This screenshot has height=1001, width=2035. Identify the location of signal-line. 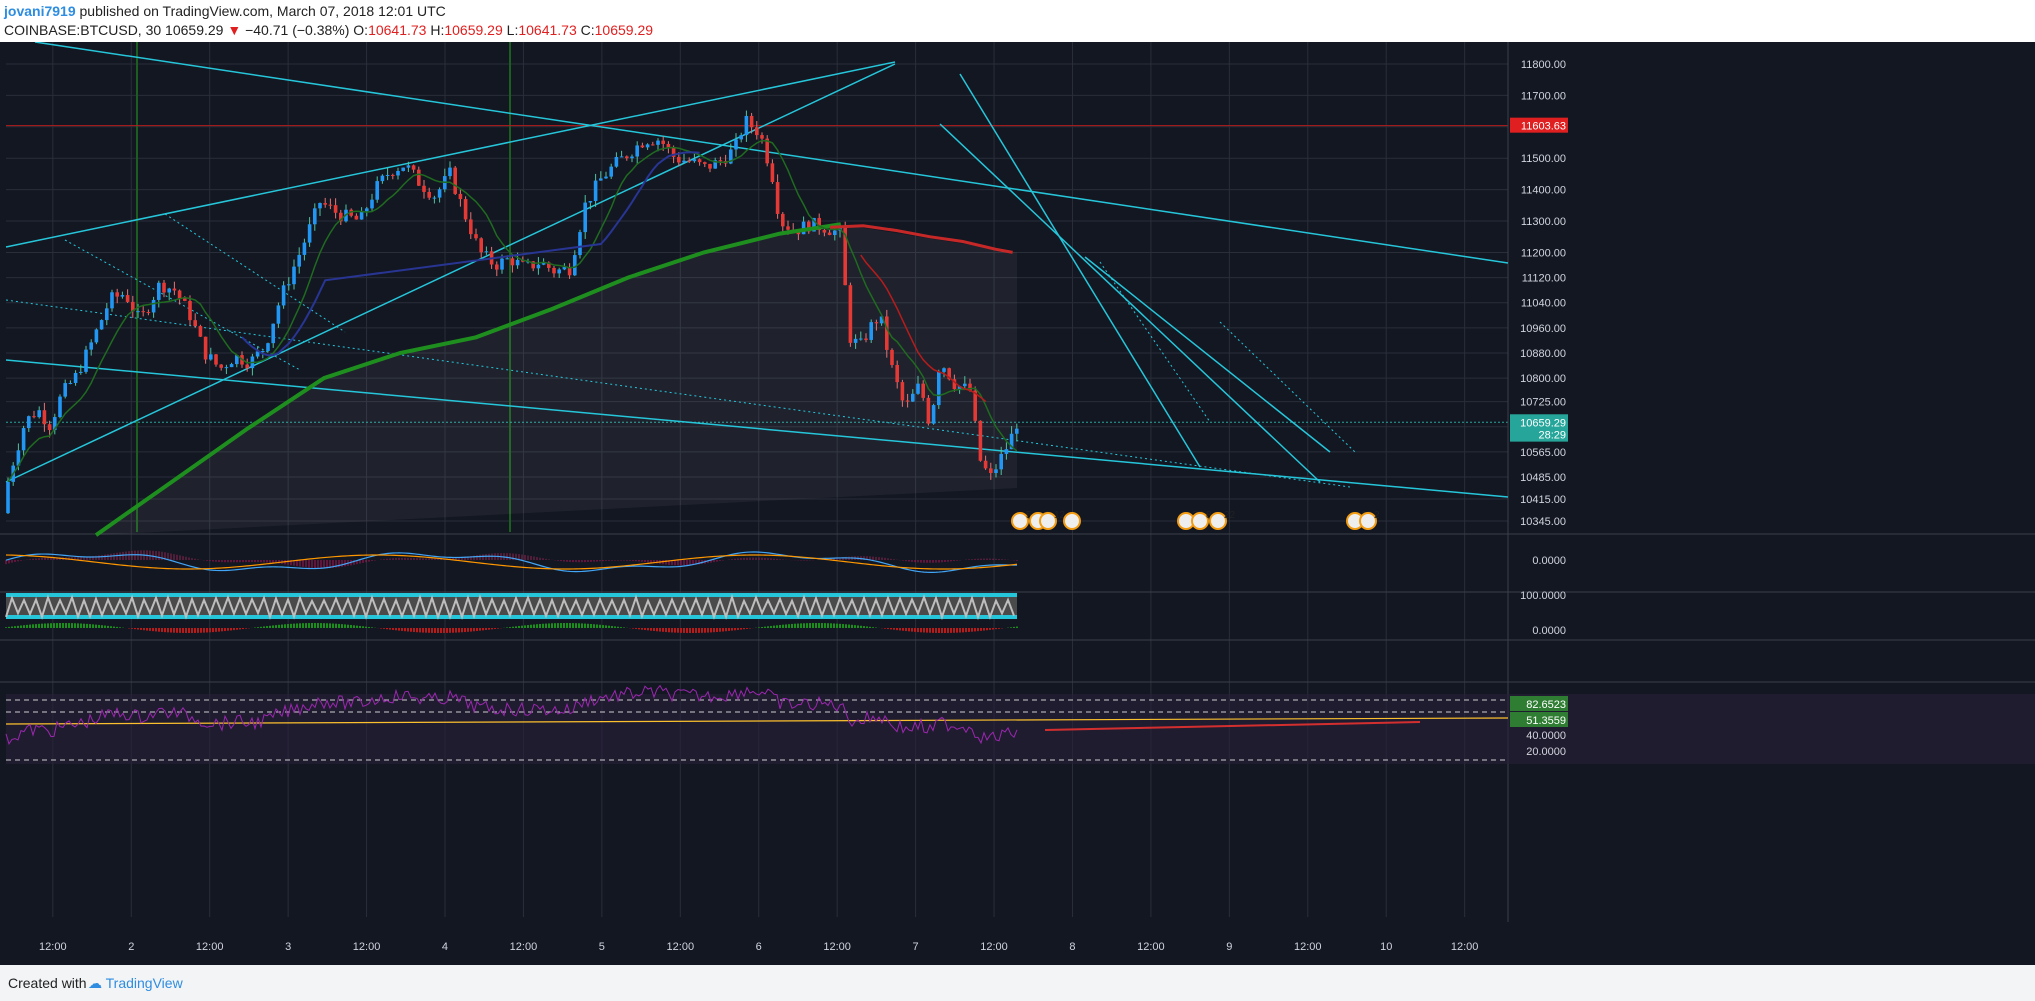
(511, 562).